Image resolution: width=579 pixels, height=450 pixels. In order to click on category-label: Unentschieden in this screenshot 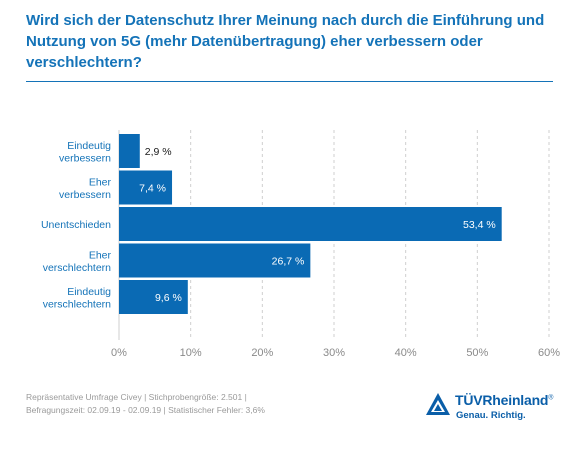, I will do `click(76, 225)`.